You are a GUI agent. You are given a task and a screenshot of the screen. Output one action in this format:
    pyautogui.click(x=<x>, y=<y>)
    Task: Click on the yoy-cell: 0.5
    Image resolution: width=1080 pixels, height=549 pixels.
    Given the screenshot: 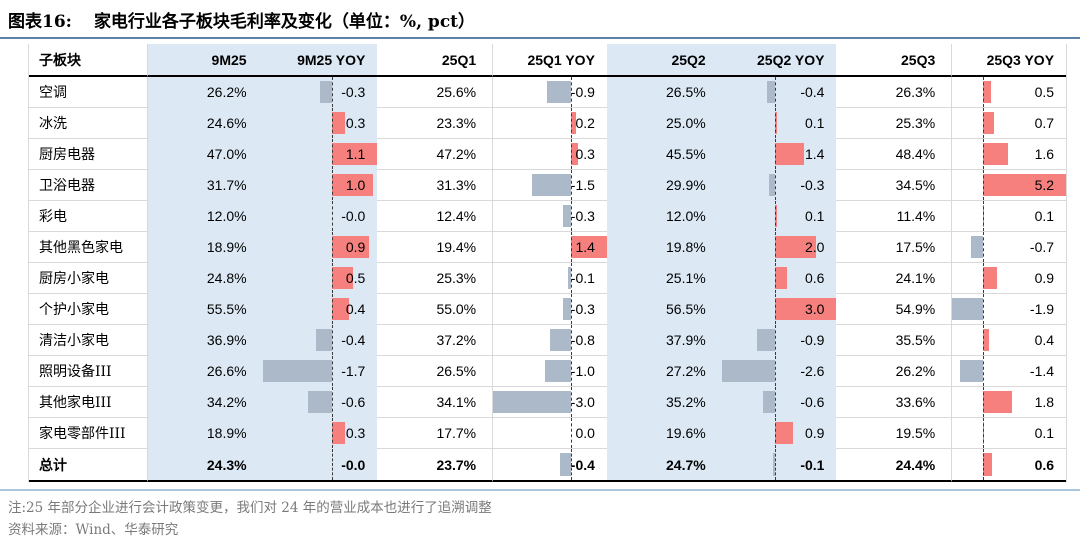 What is the action you would take?
    pyautogui.click(x=320, y=278)
    